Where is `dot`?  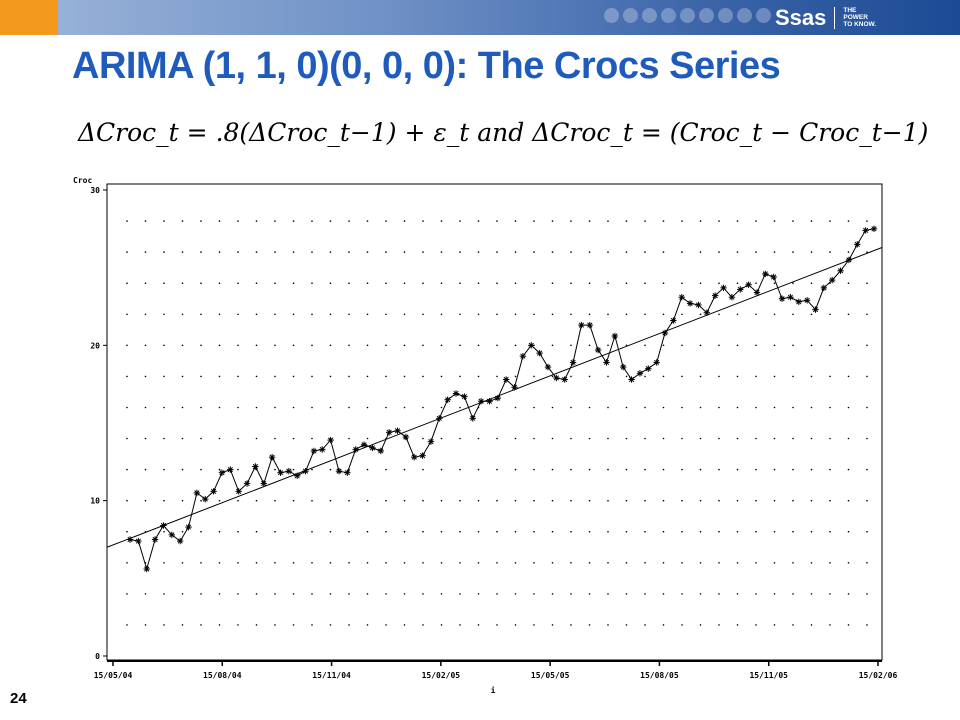 dot is located at coordinates (744, 15).